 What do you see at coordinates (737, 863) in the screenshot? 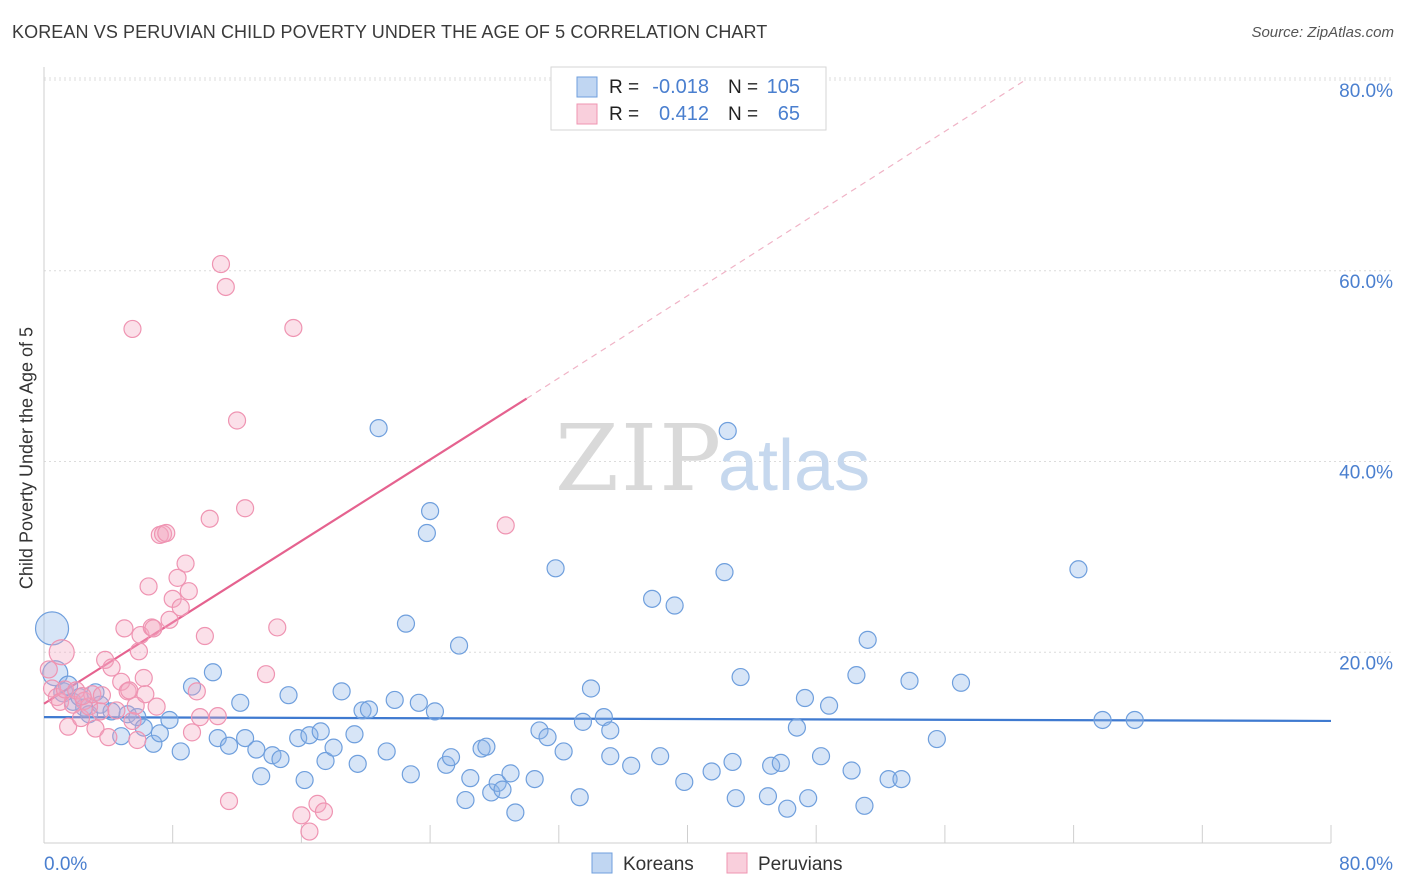
I see `peruvians-legend-swatch` at bounding box center [737, 863].